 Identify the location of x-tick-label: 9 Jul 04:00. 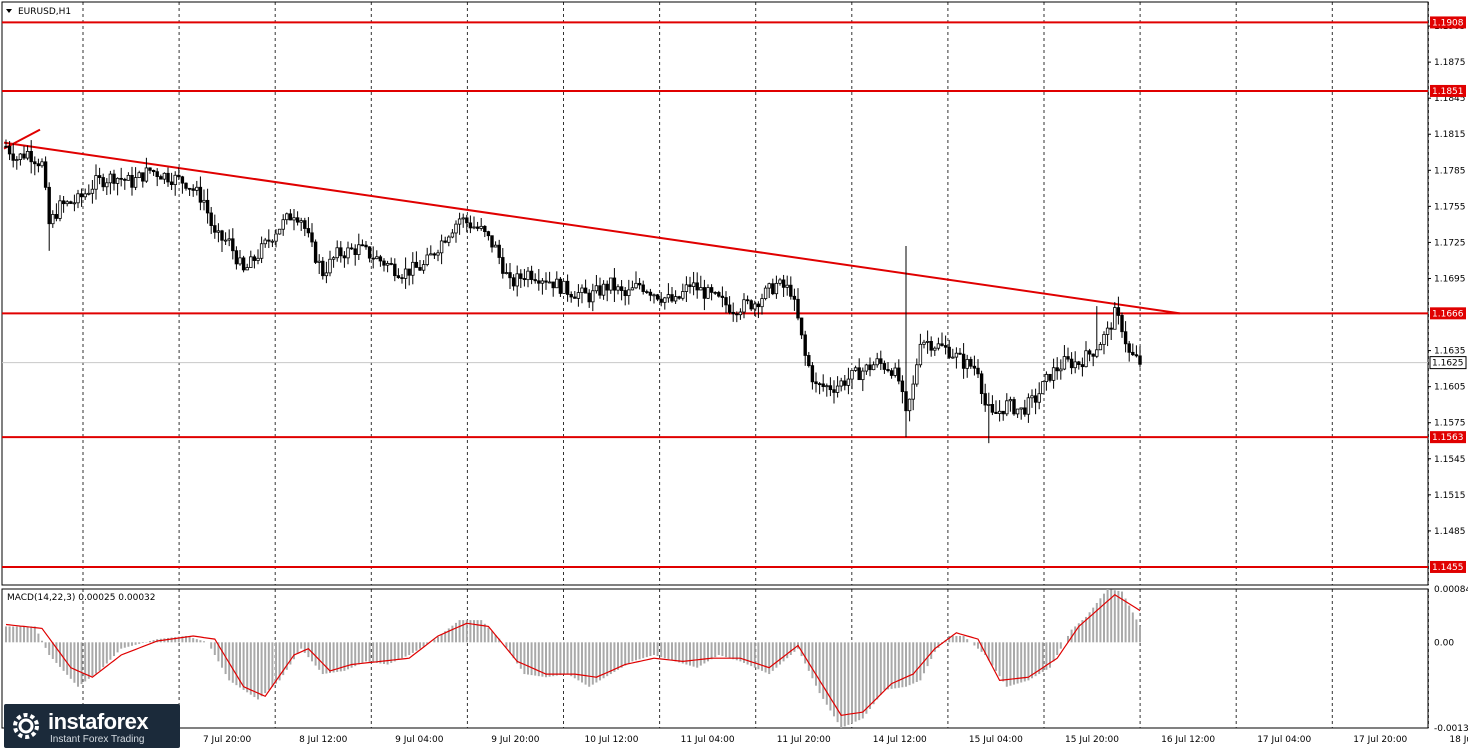
(419, 740).